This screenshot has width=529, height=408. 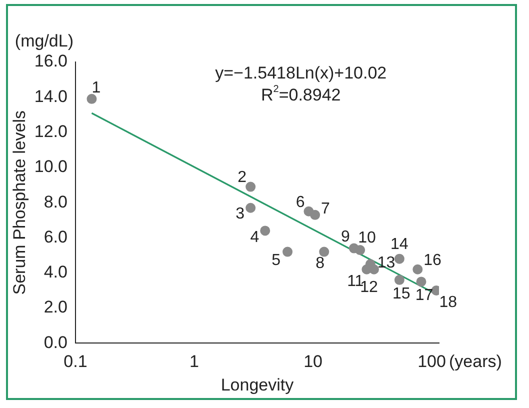 I want to click on x-tick-label: 1, so click(x=194, y=362).